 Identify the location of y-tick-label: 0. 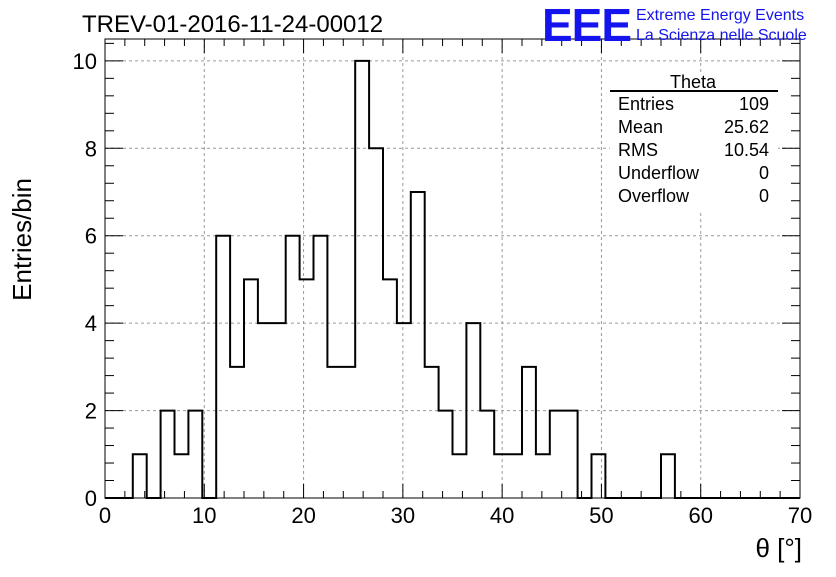
(91, 498).